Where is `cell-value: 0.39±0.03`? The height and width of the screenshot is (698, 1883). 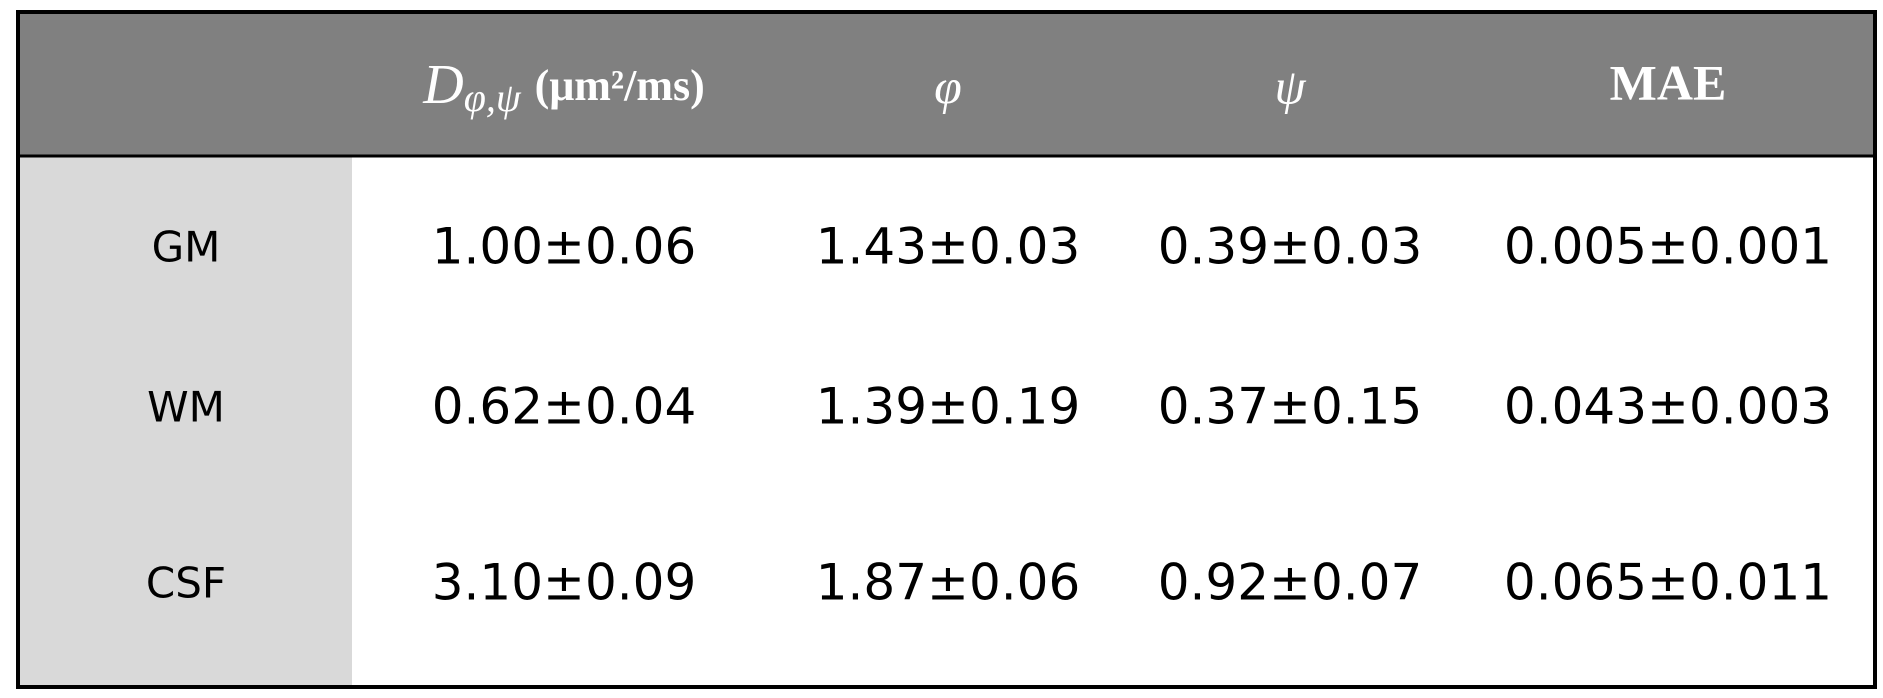
cell-value: 0.39±0.03 is located at coordinates (1290, 247).